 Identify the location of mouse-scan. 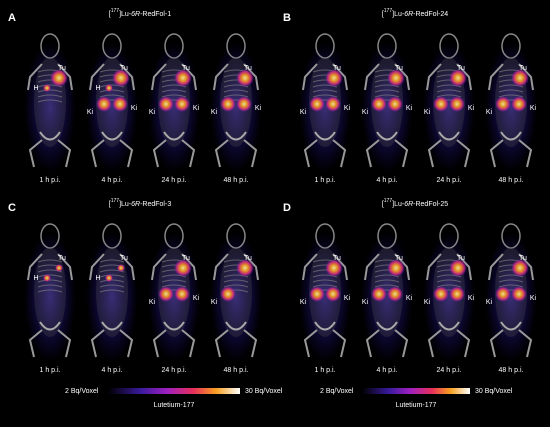
(387, 292).